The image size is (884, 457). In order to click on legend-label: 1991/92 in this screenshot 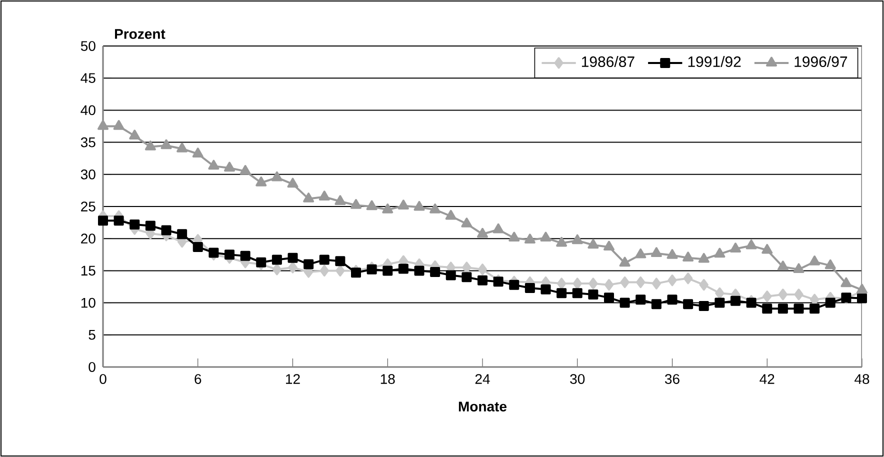, I will do `click(714, 62)`.